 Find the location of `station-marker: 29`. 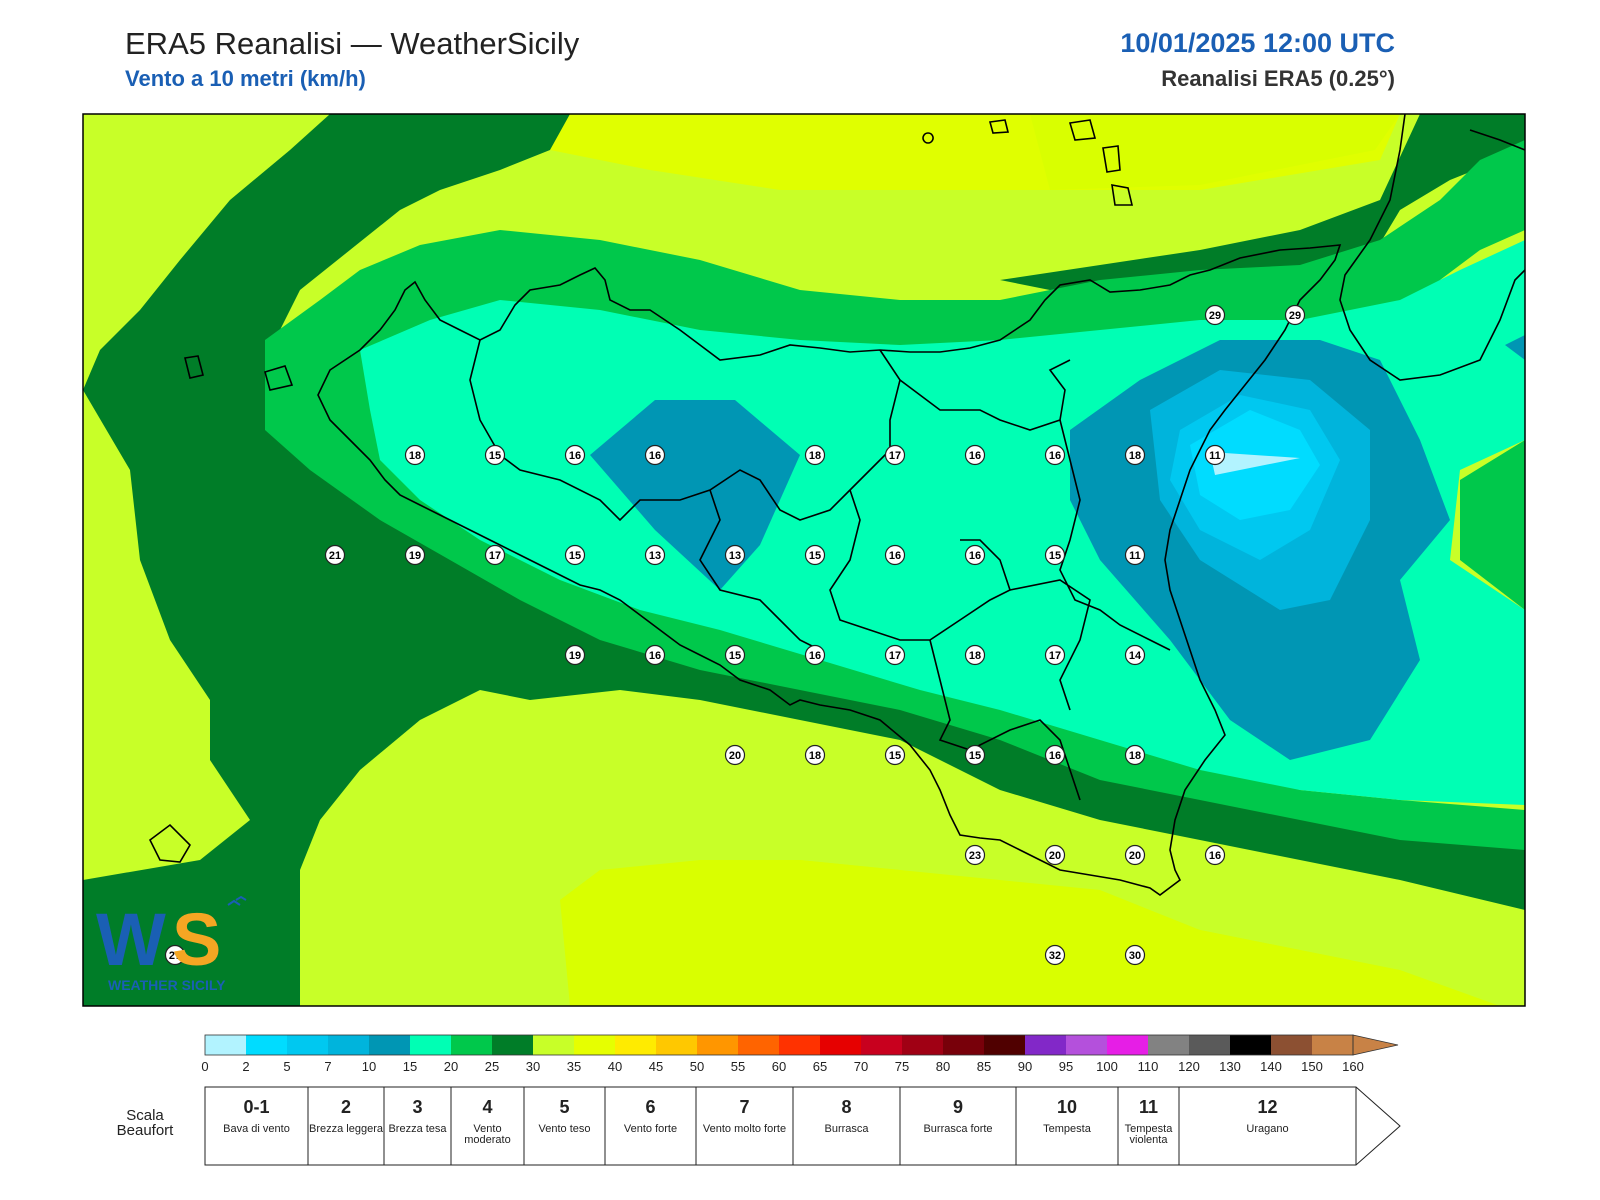

station-marker: 29 is located at coordinates (1295, 315).